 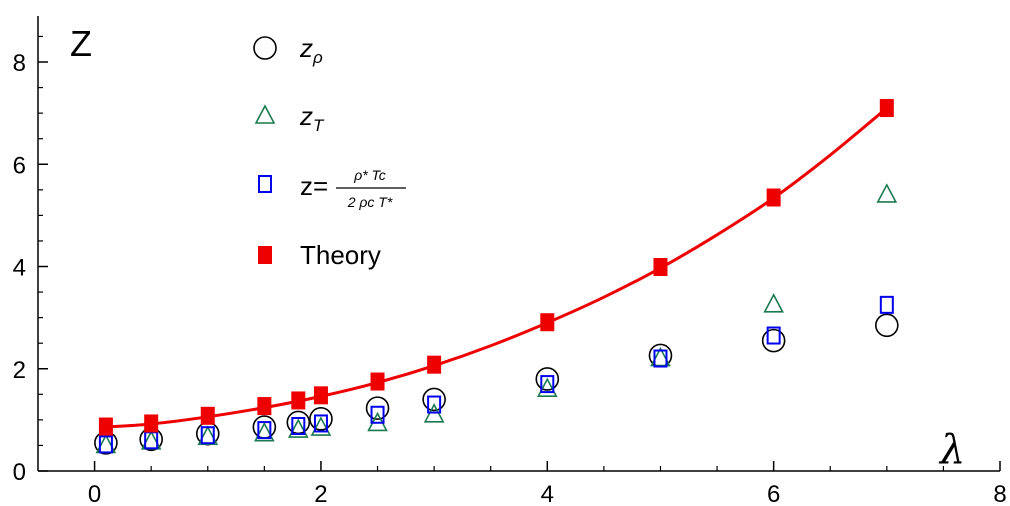 I want to click on legend-fraction-numerator: ρ* Tc, so click(x=369, y=175).